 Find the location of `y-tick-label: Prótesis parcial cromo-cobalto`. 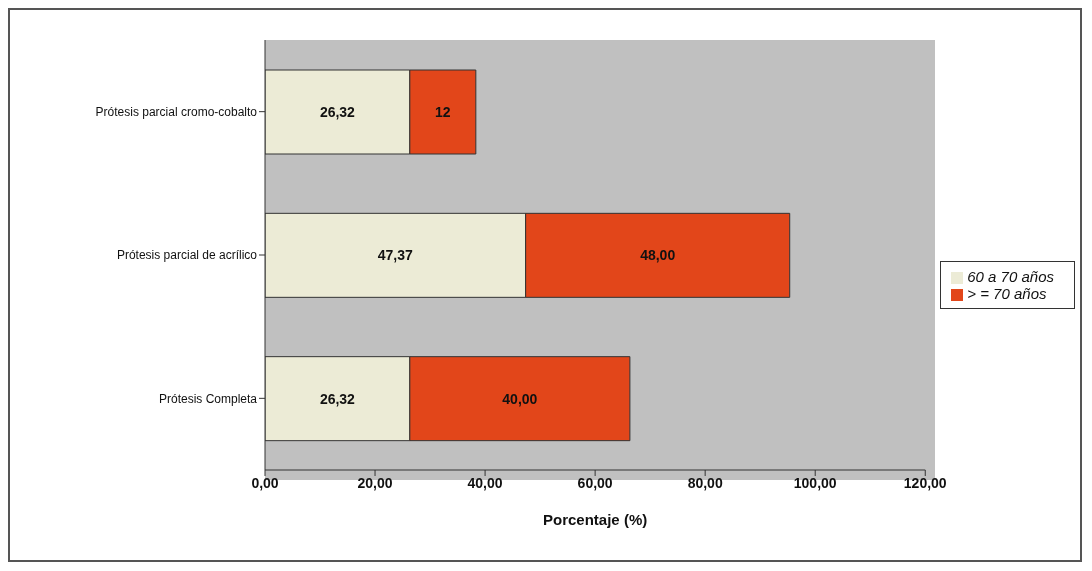

y-tick-label: Prótesis parcial cromo-cobalto is located at coordinates (176, 111).